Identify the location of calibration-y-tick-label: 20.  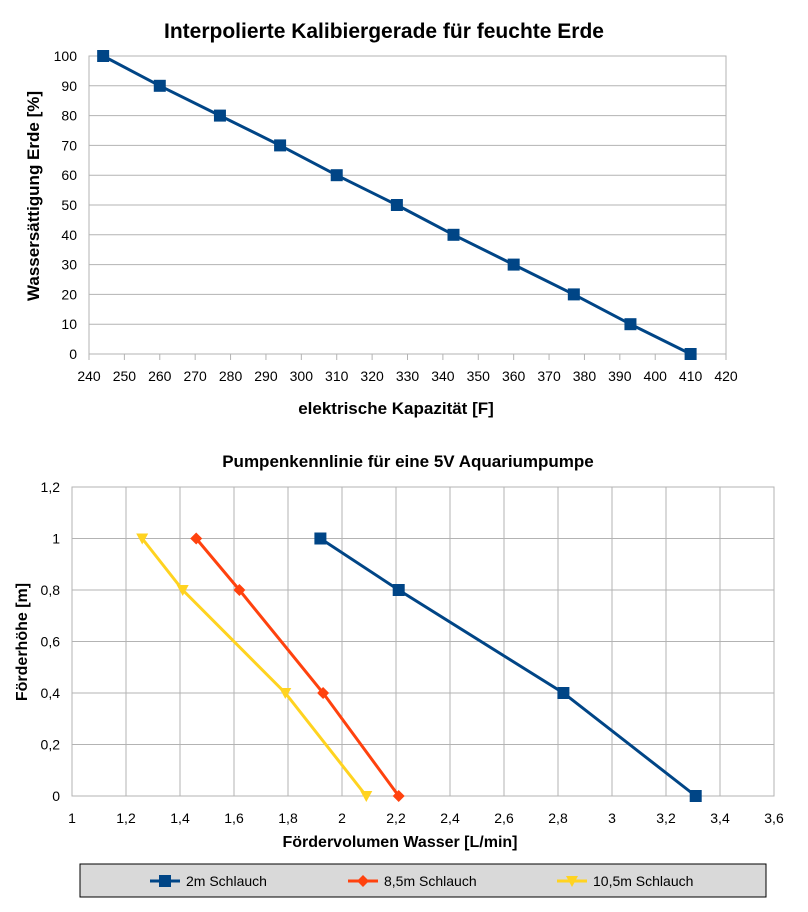
(69, 294).